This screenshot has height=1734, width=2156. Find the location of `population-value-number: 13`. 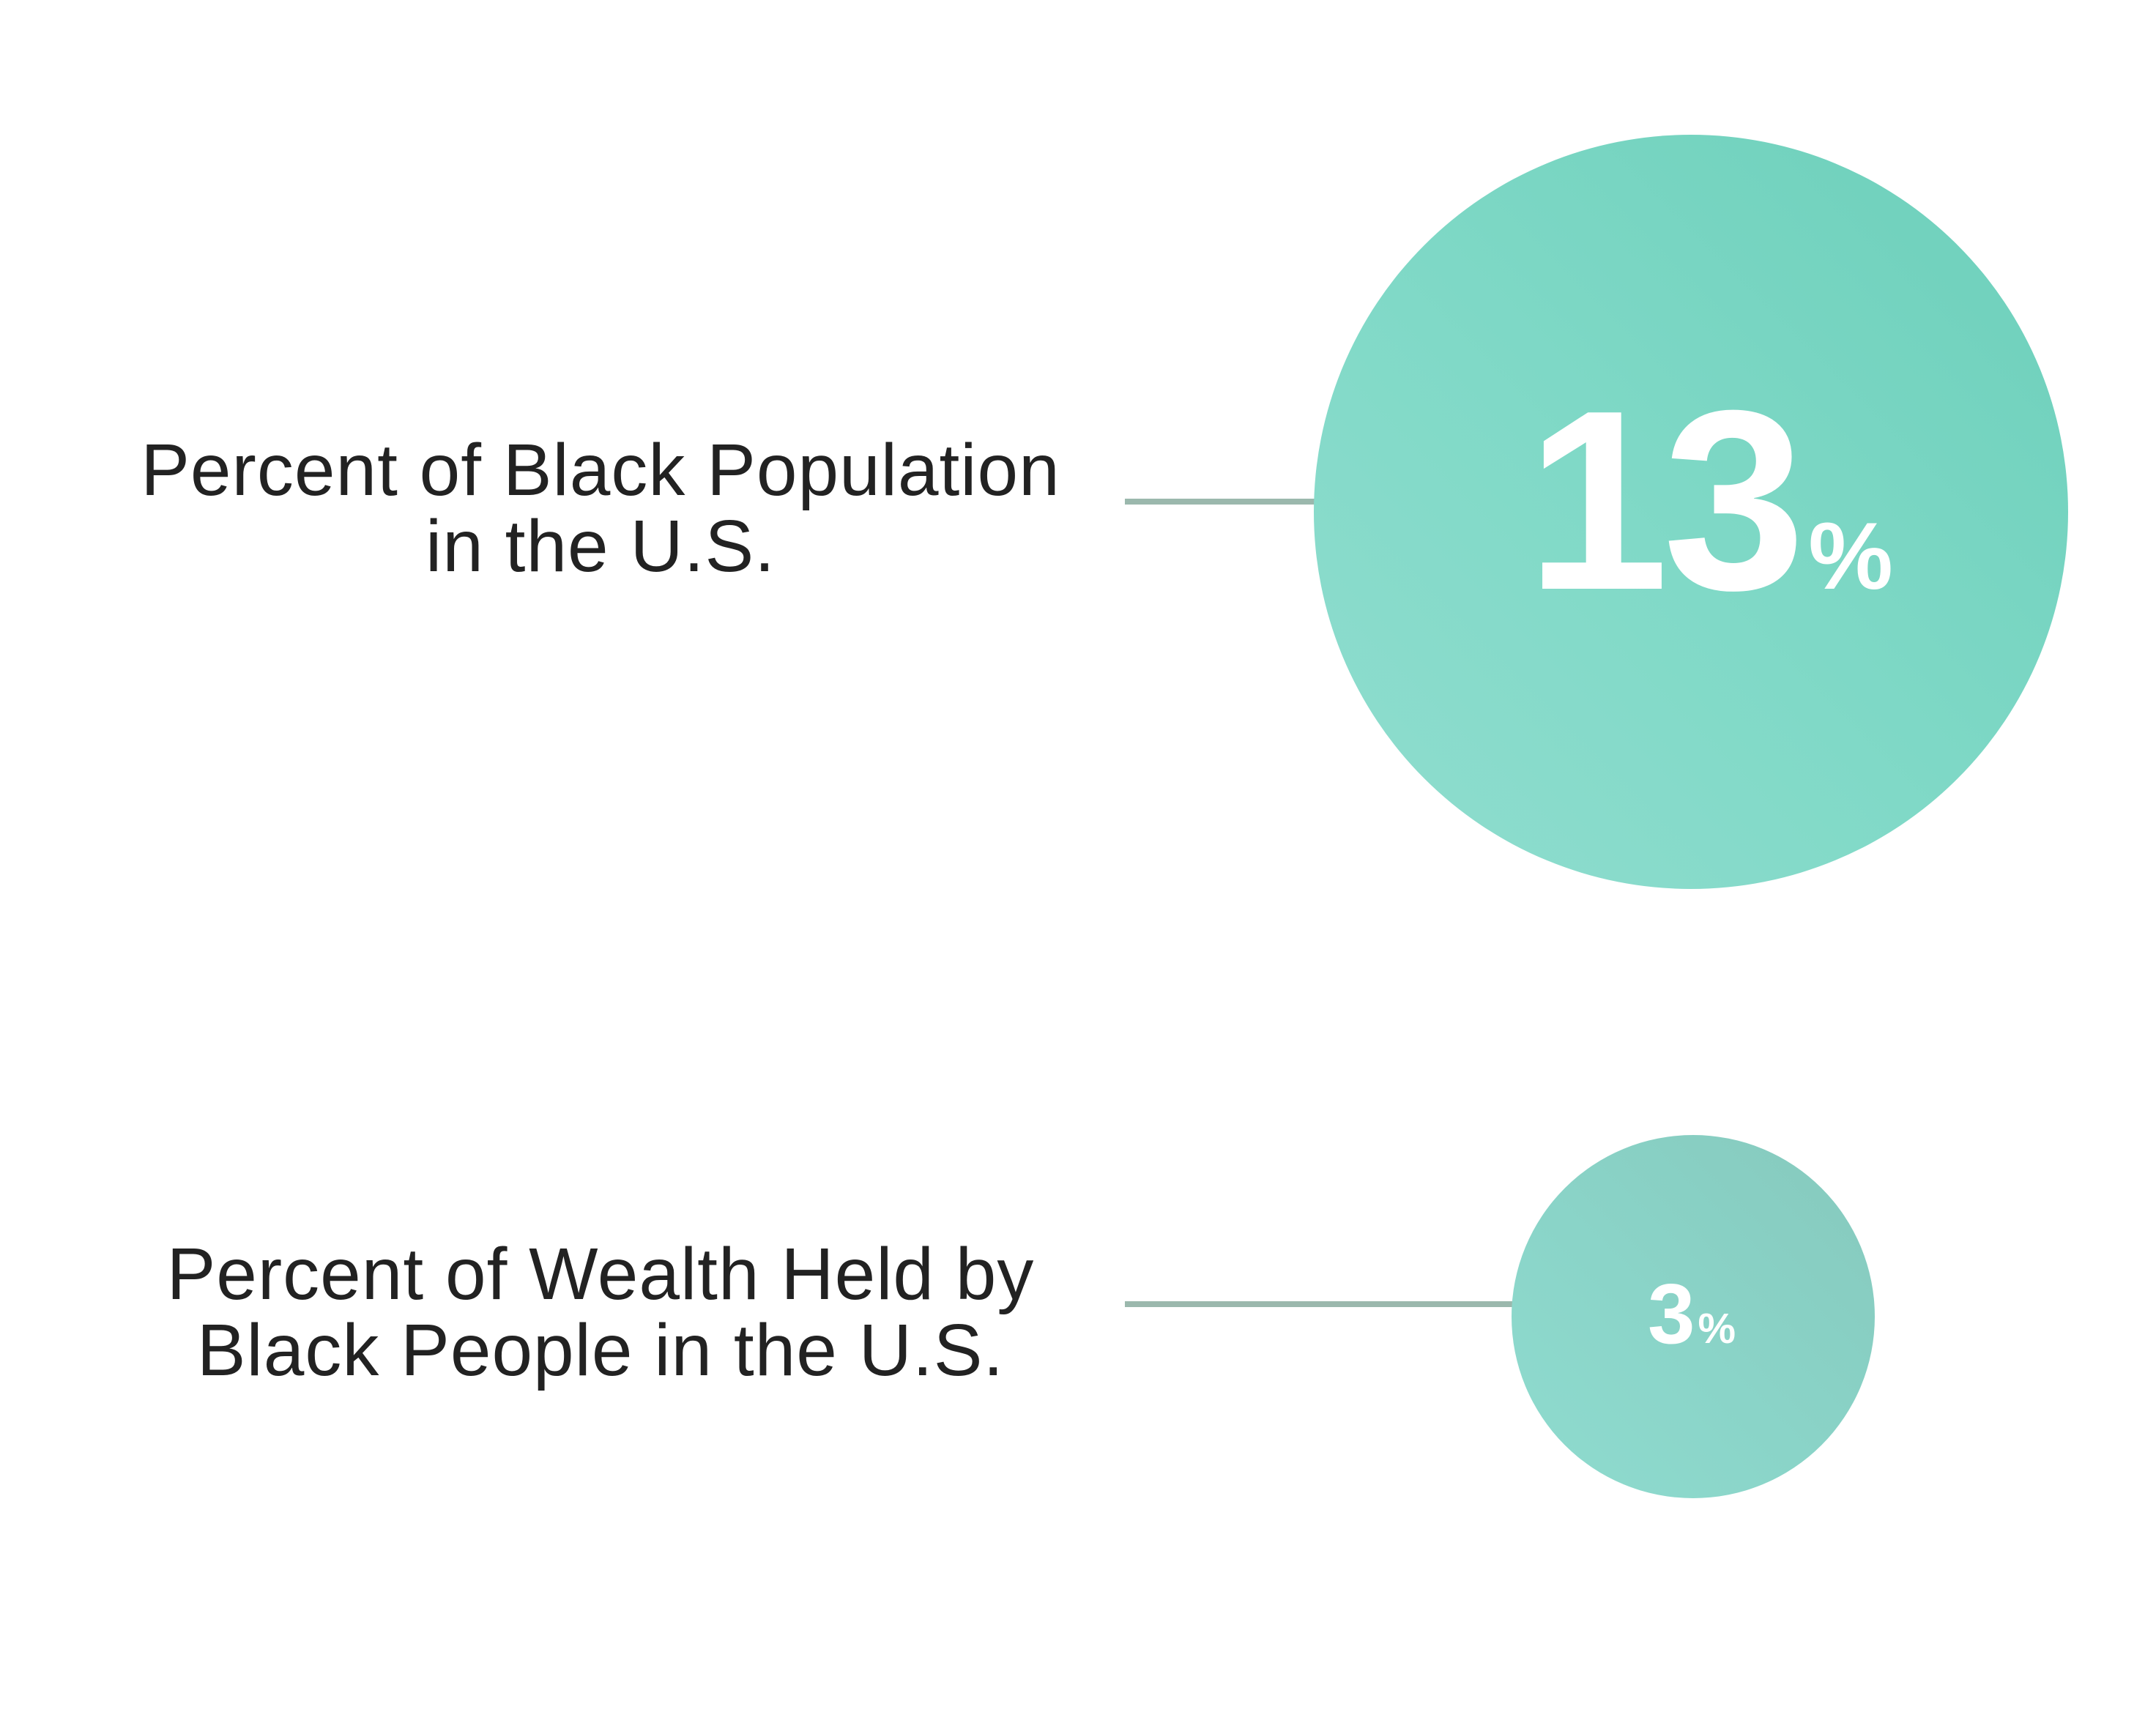

population-value-number: 13 is located at coordinates (1665, 500).